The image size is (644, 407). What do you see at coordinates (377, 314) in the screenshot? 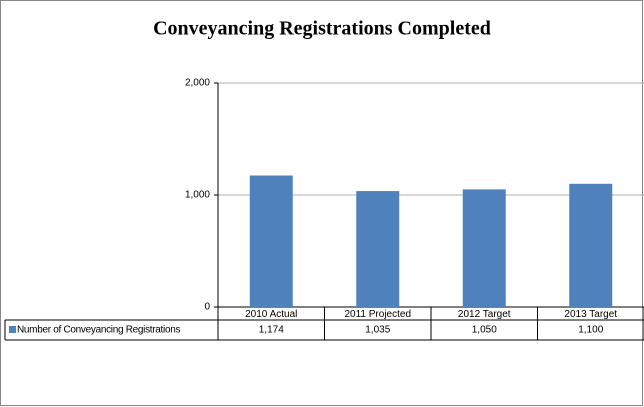
I see `x-tick-label: 2011 Projected` at bounding box center [377, 314].